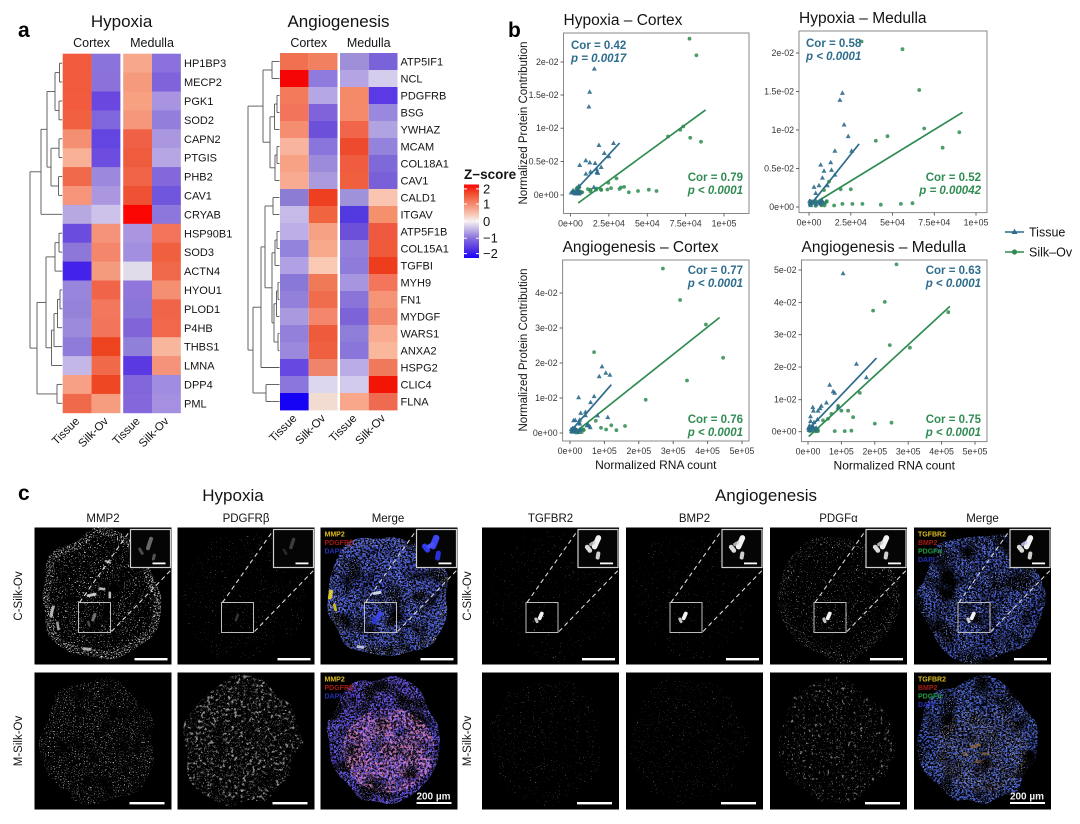  What do you see at coordinates (411, 301) in the screenshot?
I see `svg-text: FN1` at bounding box center [411, 301].